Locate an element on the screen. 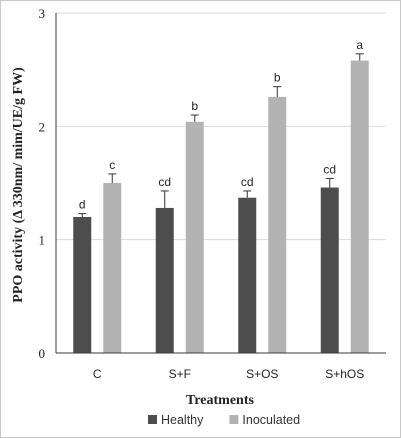  y-axis-title: PPO activity (Δ 330nm/ mim/UE/g FW) is located at coordinates (18, 185).